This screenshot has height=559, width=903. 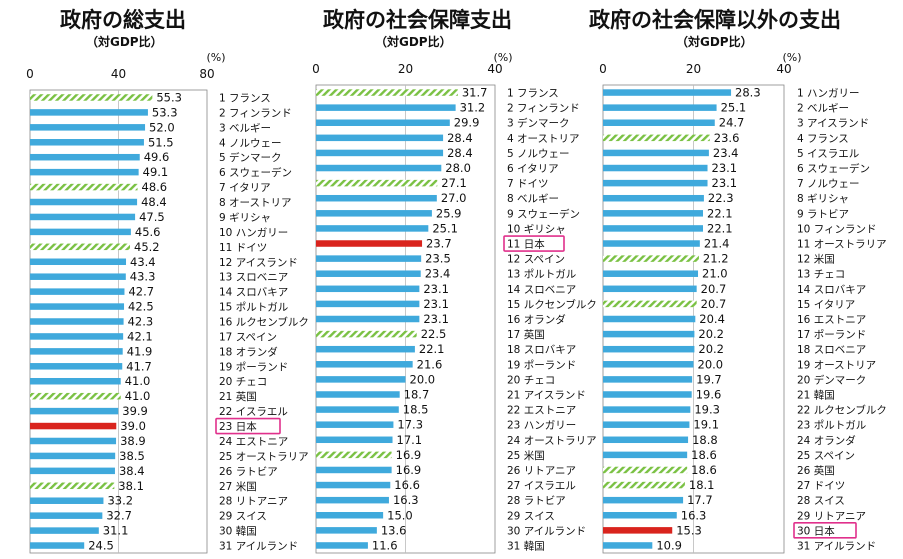 What do you see at coordinates (823, 214) in the screenshot?
I see `category-label: 9 ラトビア` at bounding box center [823, 214].